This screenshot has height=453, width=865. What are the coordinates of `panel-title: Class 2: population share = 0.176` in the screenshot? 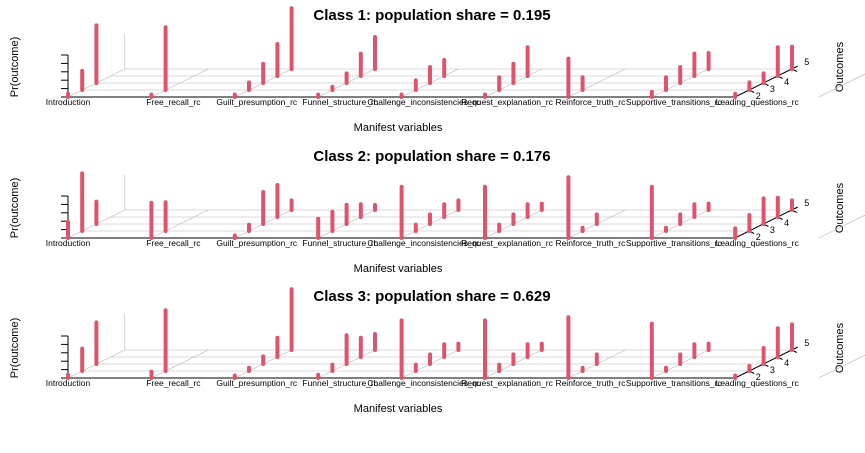 It's located at (431, 156).